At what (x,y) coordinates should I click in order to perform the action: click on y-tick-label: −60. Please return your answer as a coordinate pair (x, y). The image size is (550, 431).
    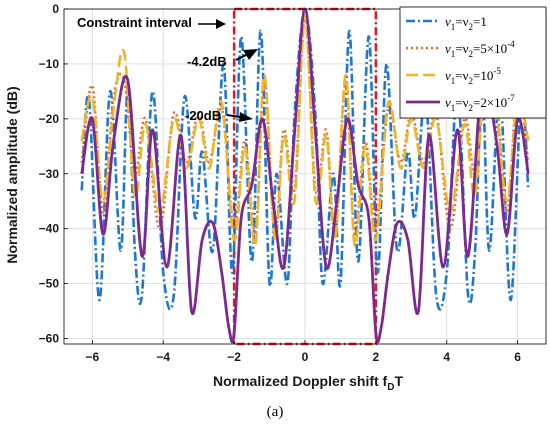
    Looking at the image, I should click on (49, 339).